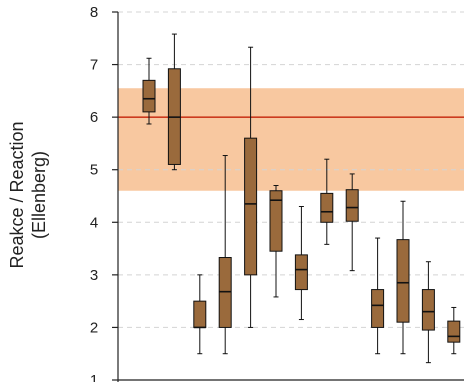  I want to click on y-tick-label-2: 3, so click(94, 275).